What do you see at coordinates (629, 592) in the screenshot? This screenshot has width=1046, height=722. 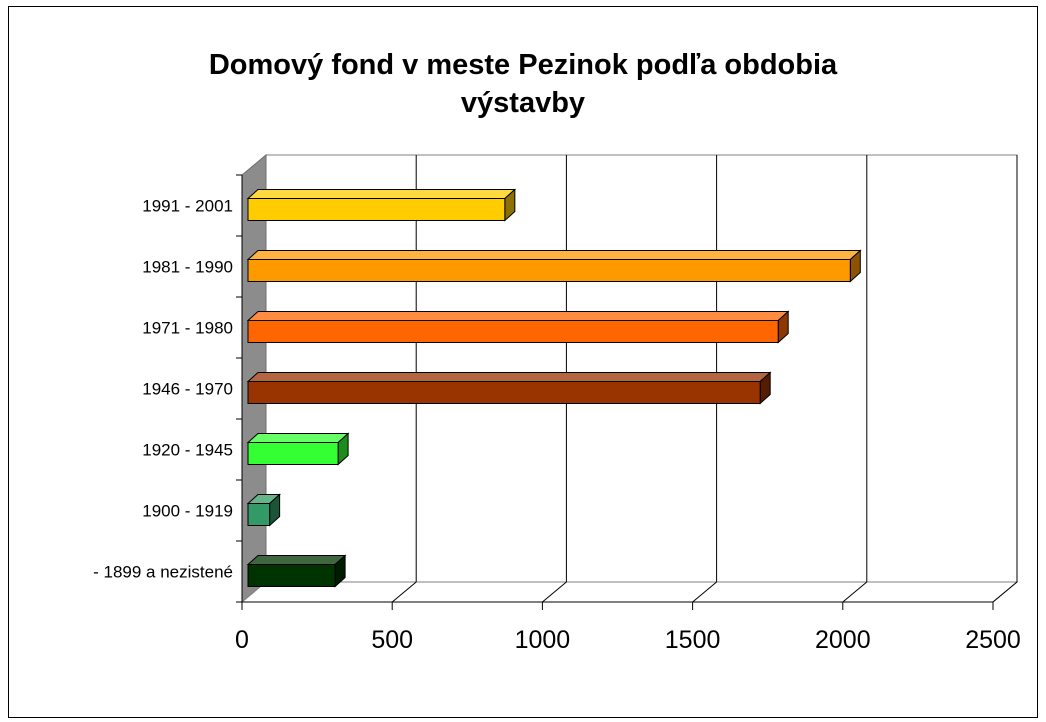 I see `floor` at bounding box center [629, 592].